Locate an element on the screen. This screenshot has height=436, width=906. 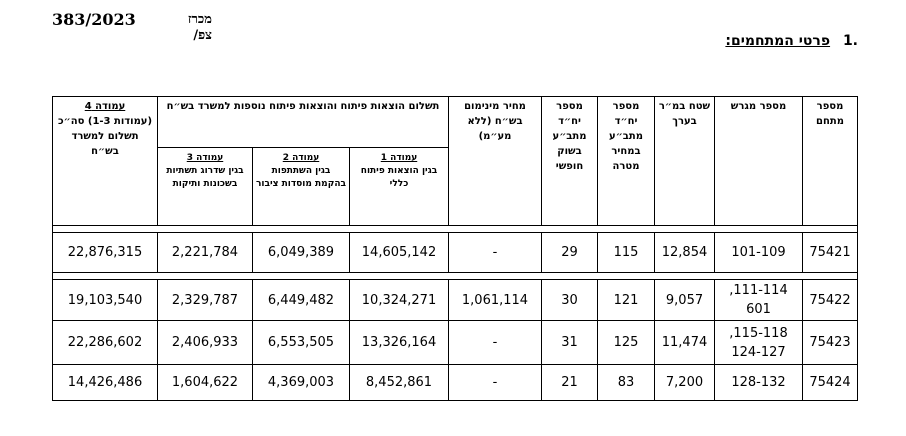
cell-units-target: 125 is located at coordinates (626, 342).